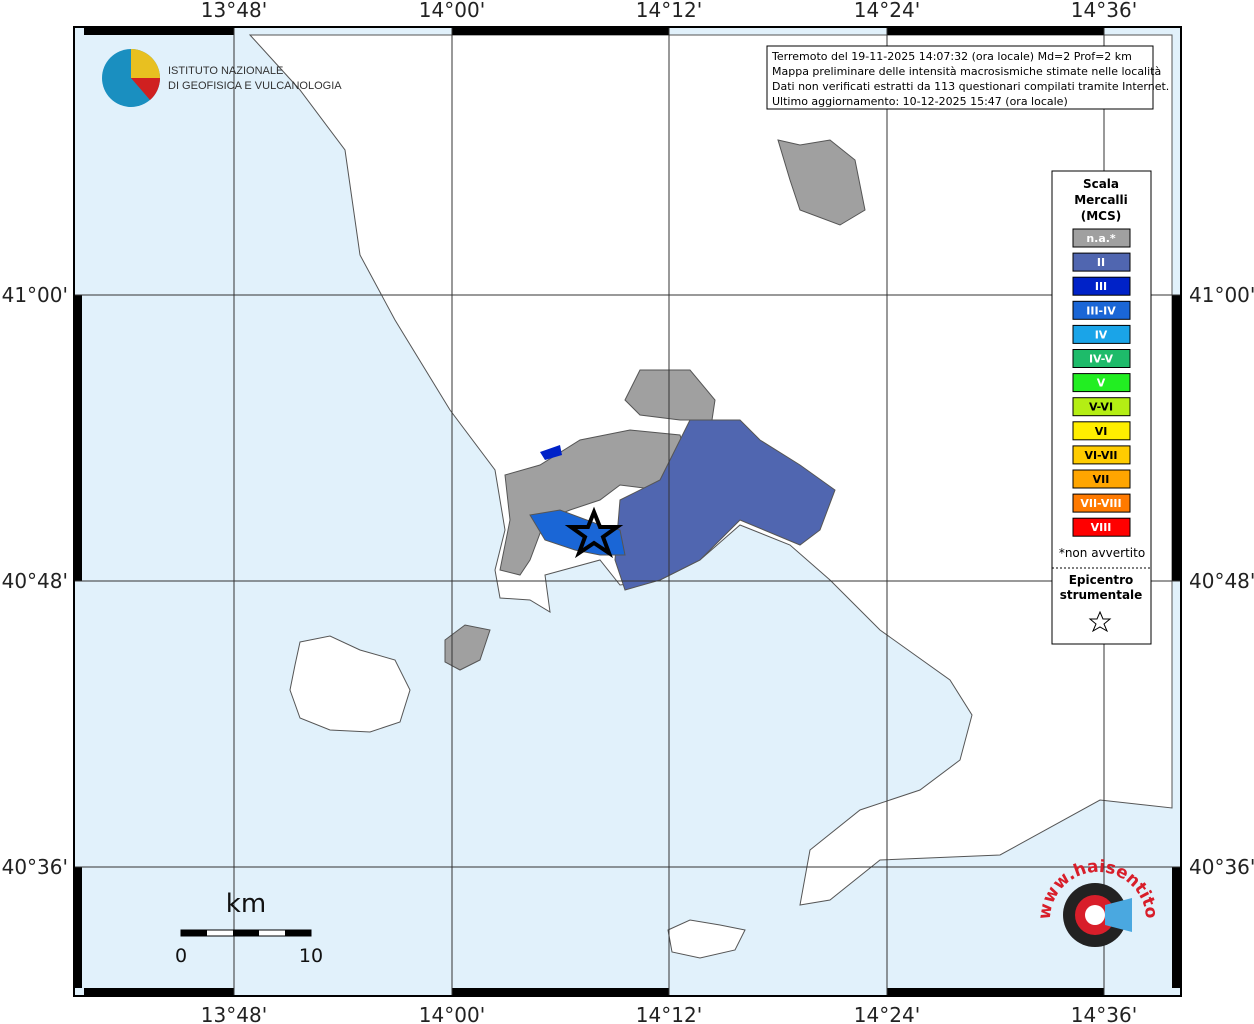 This screenshot has height=1024, width=1254. Describe the element at coordinates (1102, 553) in the screenshot. I see `legend-note: *non avvertito` at that location.